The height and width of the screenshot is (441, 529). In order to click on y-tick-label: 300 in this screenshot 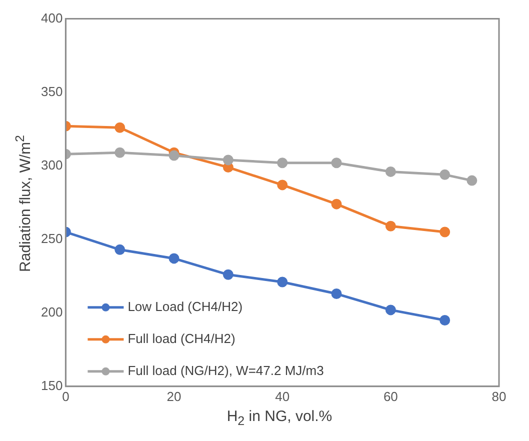, I will do `click(51, 164)`.